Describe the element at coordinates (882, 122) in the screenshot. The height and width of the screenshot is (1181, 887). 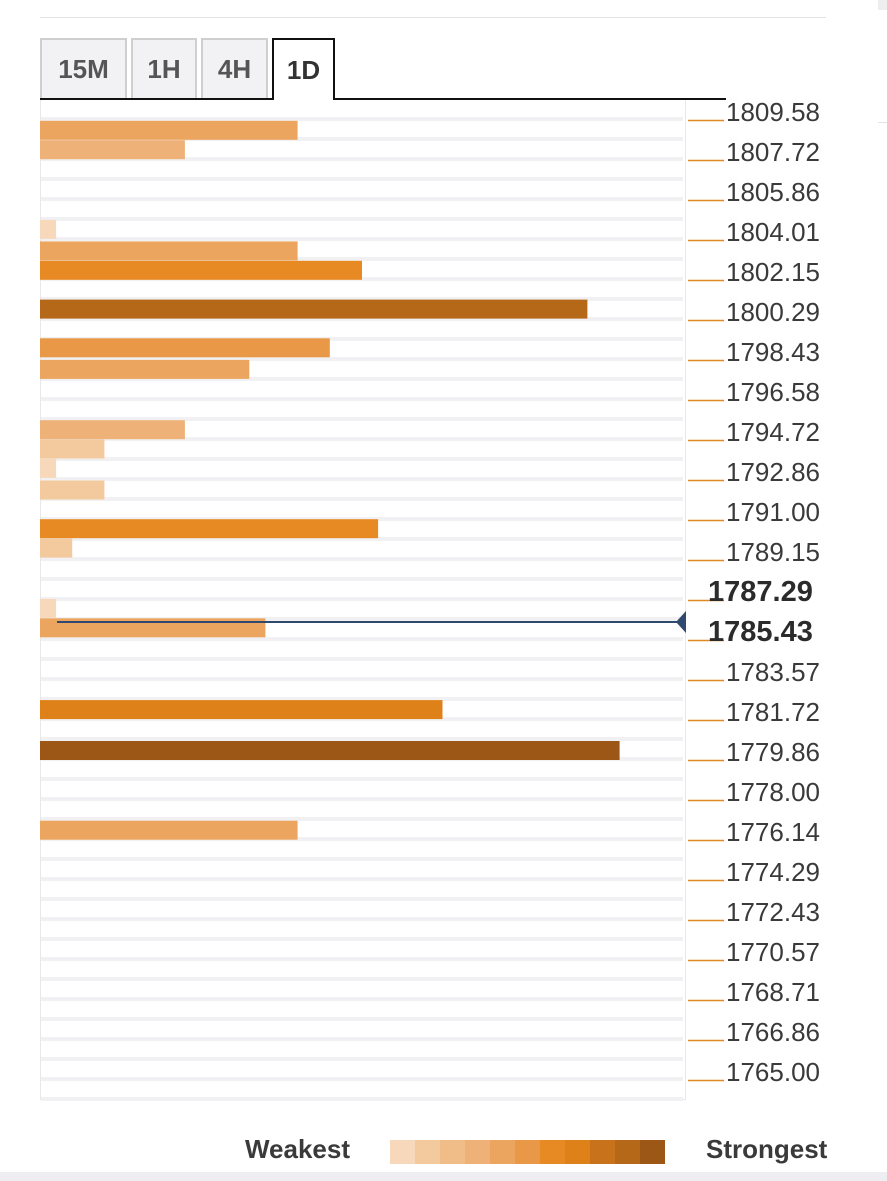
I see `side-panel-divider` at that location.